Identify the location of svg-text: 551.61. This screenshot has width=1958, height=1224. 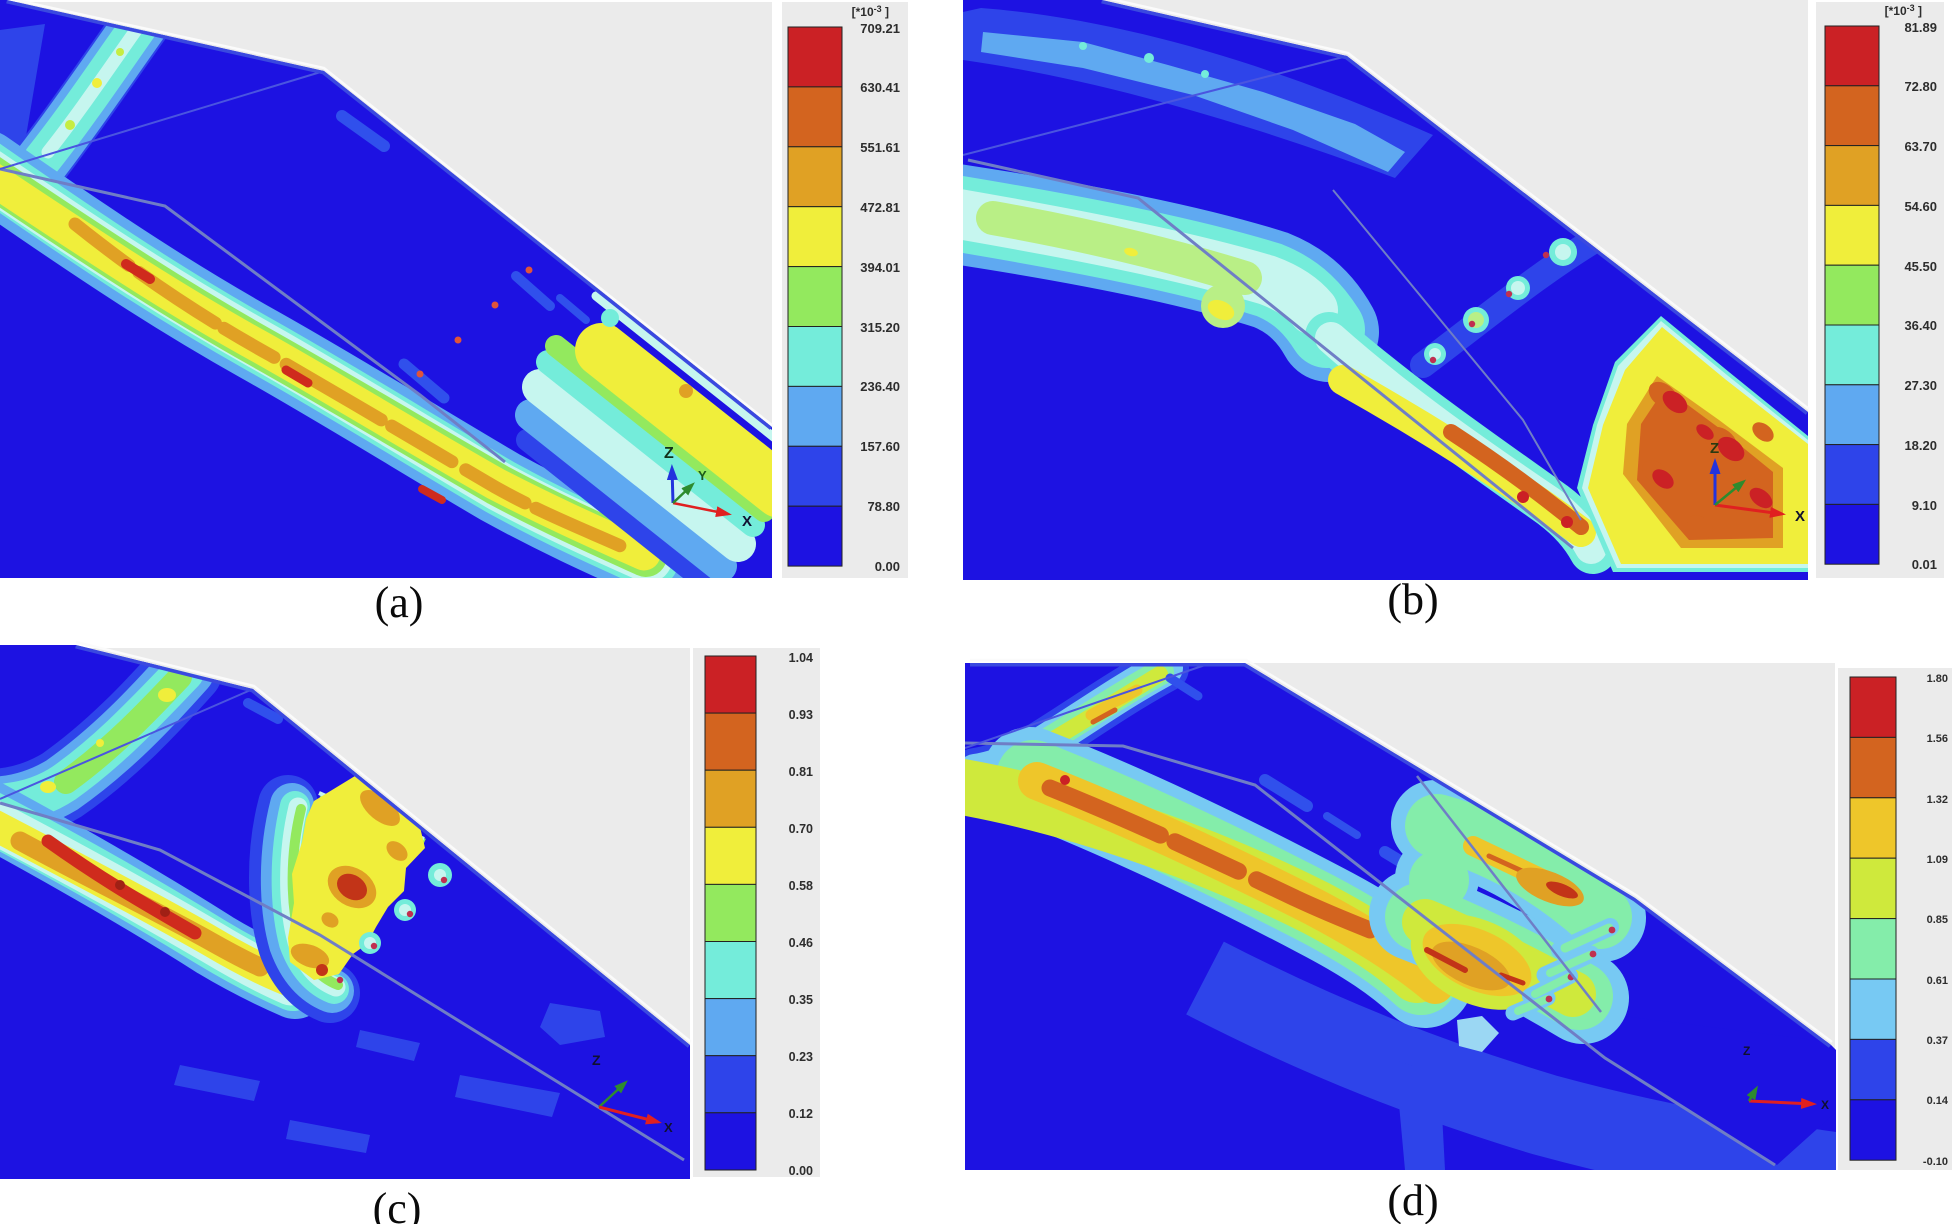
(880, 147).